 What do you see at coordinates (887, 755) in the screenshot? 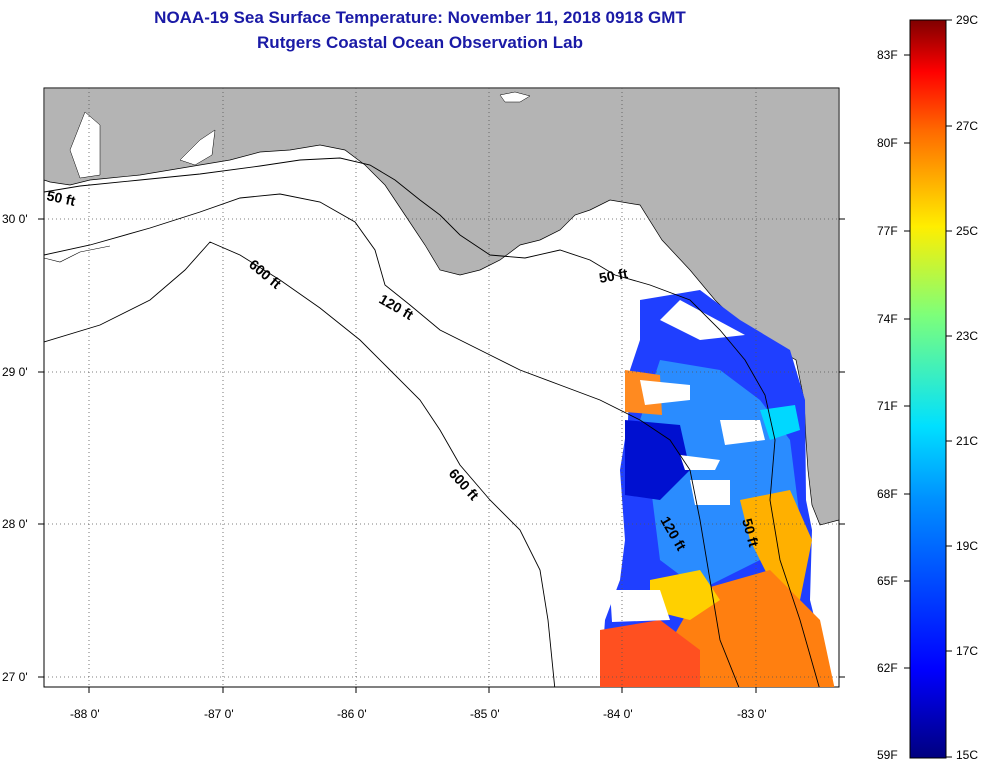
I see `colorbar-label-f: 59F` at bounding box center [887, 755].